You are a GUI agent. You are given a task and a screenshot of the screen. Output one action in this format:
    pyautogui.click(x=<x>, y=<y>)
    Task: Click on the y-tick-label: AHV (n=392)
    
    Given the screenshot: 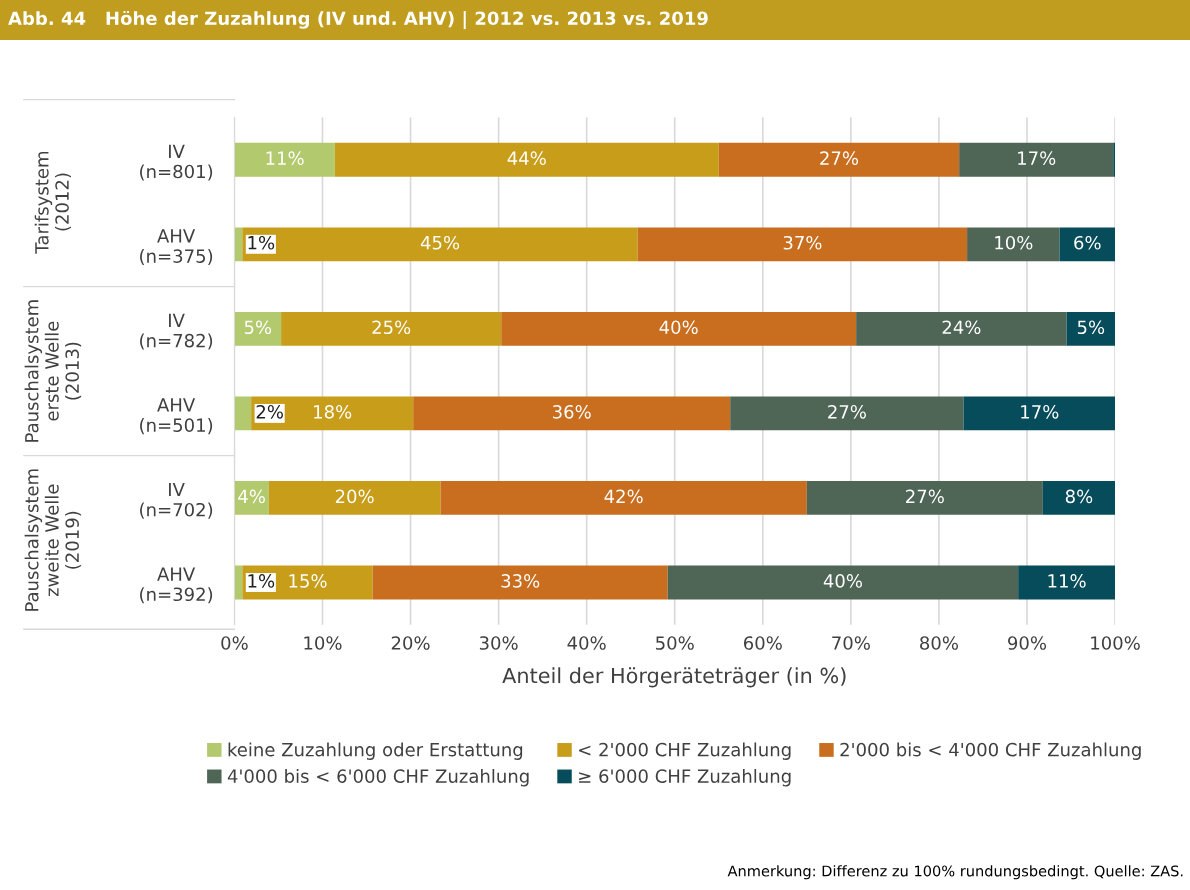 What is the action you would take?
    pyautogui.click(x=176, y=585)
    